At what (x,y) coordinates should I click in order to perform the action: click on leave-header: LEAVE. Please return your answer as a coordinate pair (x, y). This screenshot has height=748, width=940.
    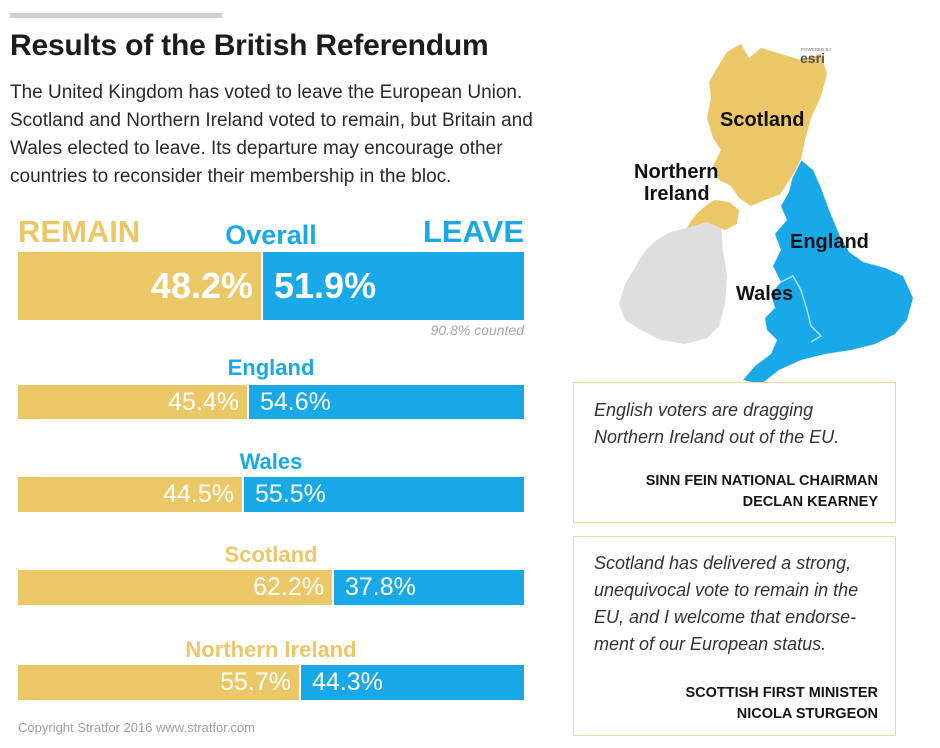
    Looking at the image, I should click on (473, 231).